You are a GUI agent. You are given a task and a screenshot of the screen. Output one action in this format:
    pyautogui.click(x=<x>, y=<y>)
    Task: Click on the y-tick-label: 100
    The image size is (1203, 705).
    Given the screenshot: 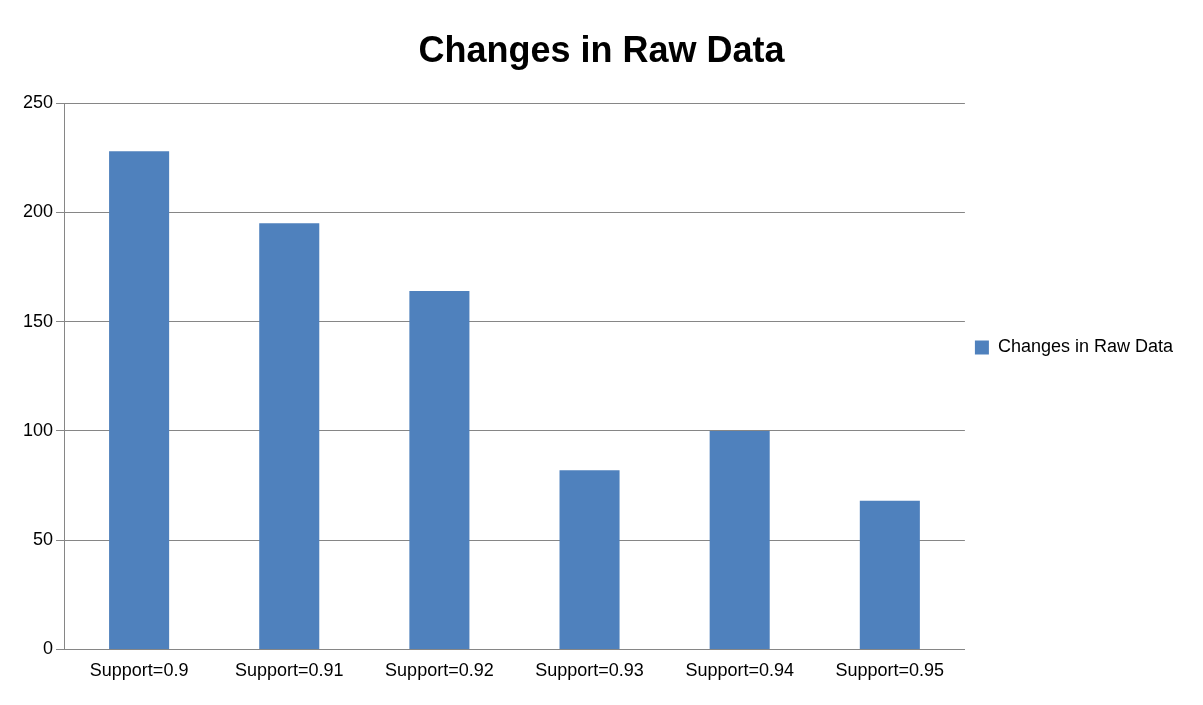 What is the action you would take?
    pyautogui.click(x=38, y=429)
    